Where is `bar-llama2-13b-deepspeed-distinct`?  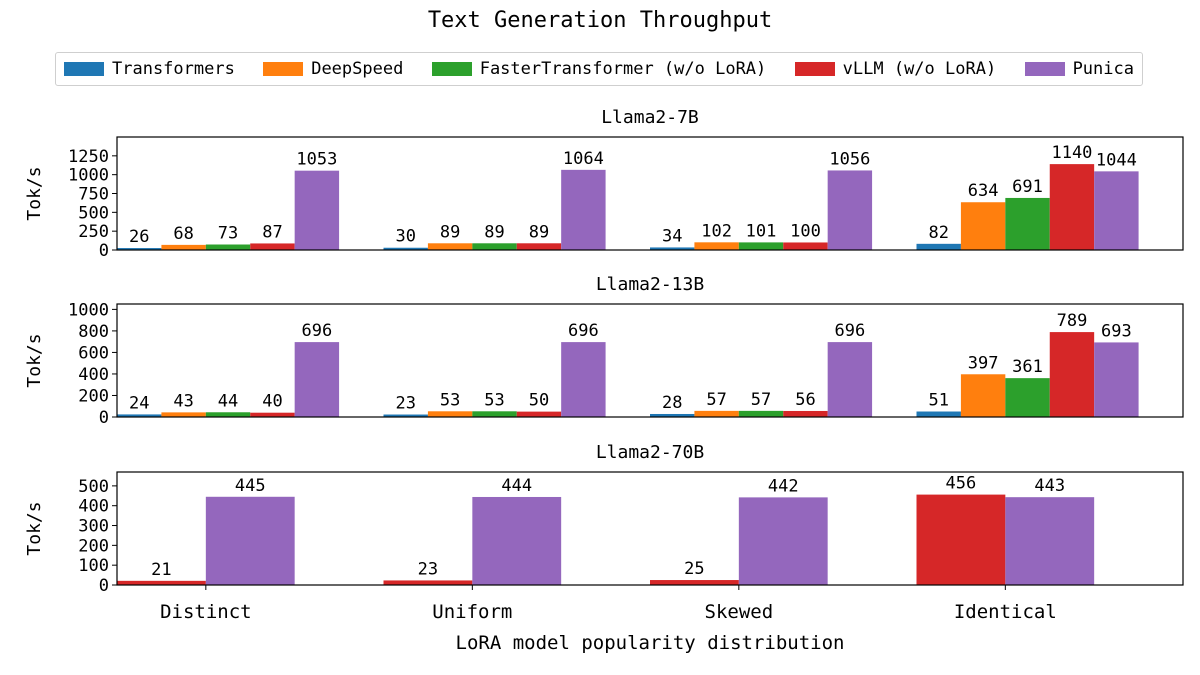
bar-llama2-13b-deepspeed-distinct is located at coordinates (183, 414).